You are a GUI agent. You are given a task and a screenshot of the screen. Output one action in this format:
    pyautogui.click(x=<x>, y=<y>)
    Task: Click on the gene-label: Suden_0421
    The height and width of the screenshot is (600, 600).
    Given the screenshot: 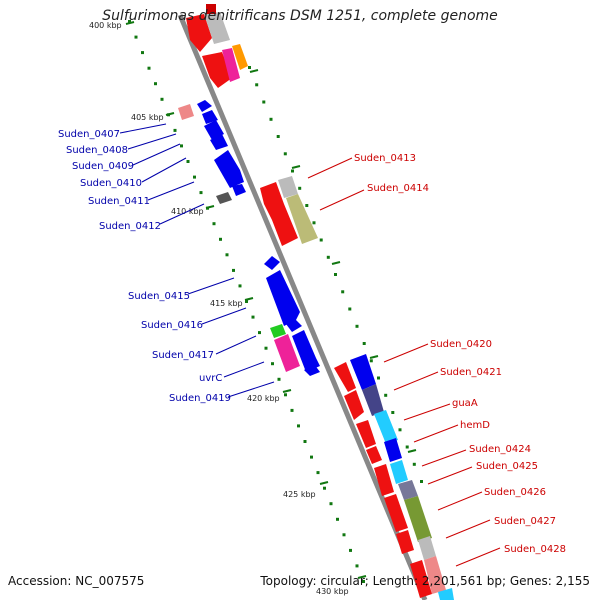 What is the action you would take?
    pyautogui.click(x=471, y=372)
    